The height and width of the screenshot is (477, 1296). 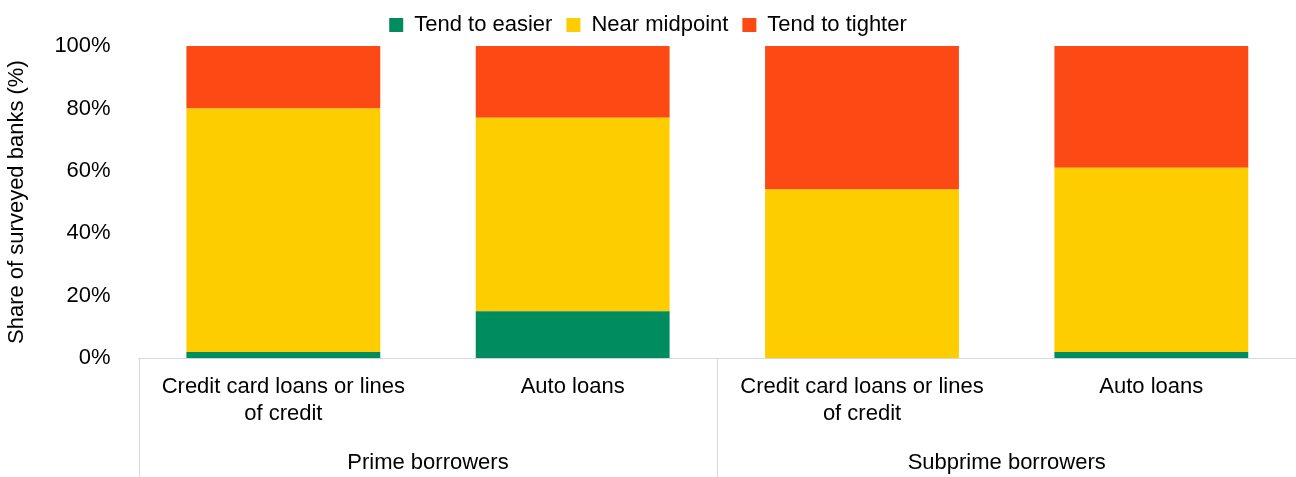 I want to click on legend-label: Tend to easier, so click(x=483, y=24).